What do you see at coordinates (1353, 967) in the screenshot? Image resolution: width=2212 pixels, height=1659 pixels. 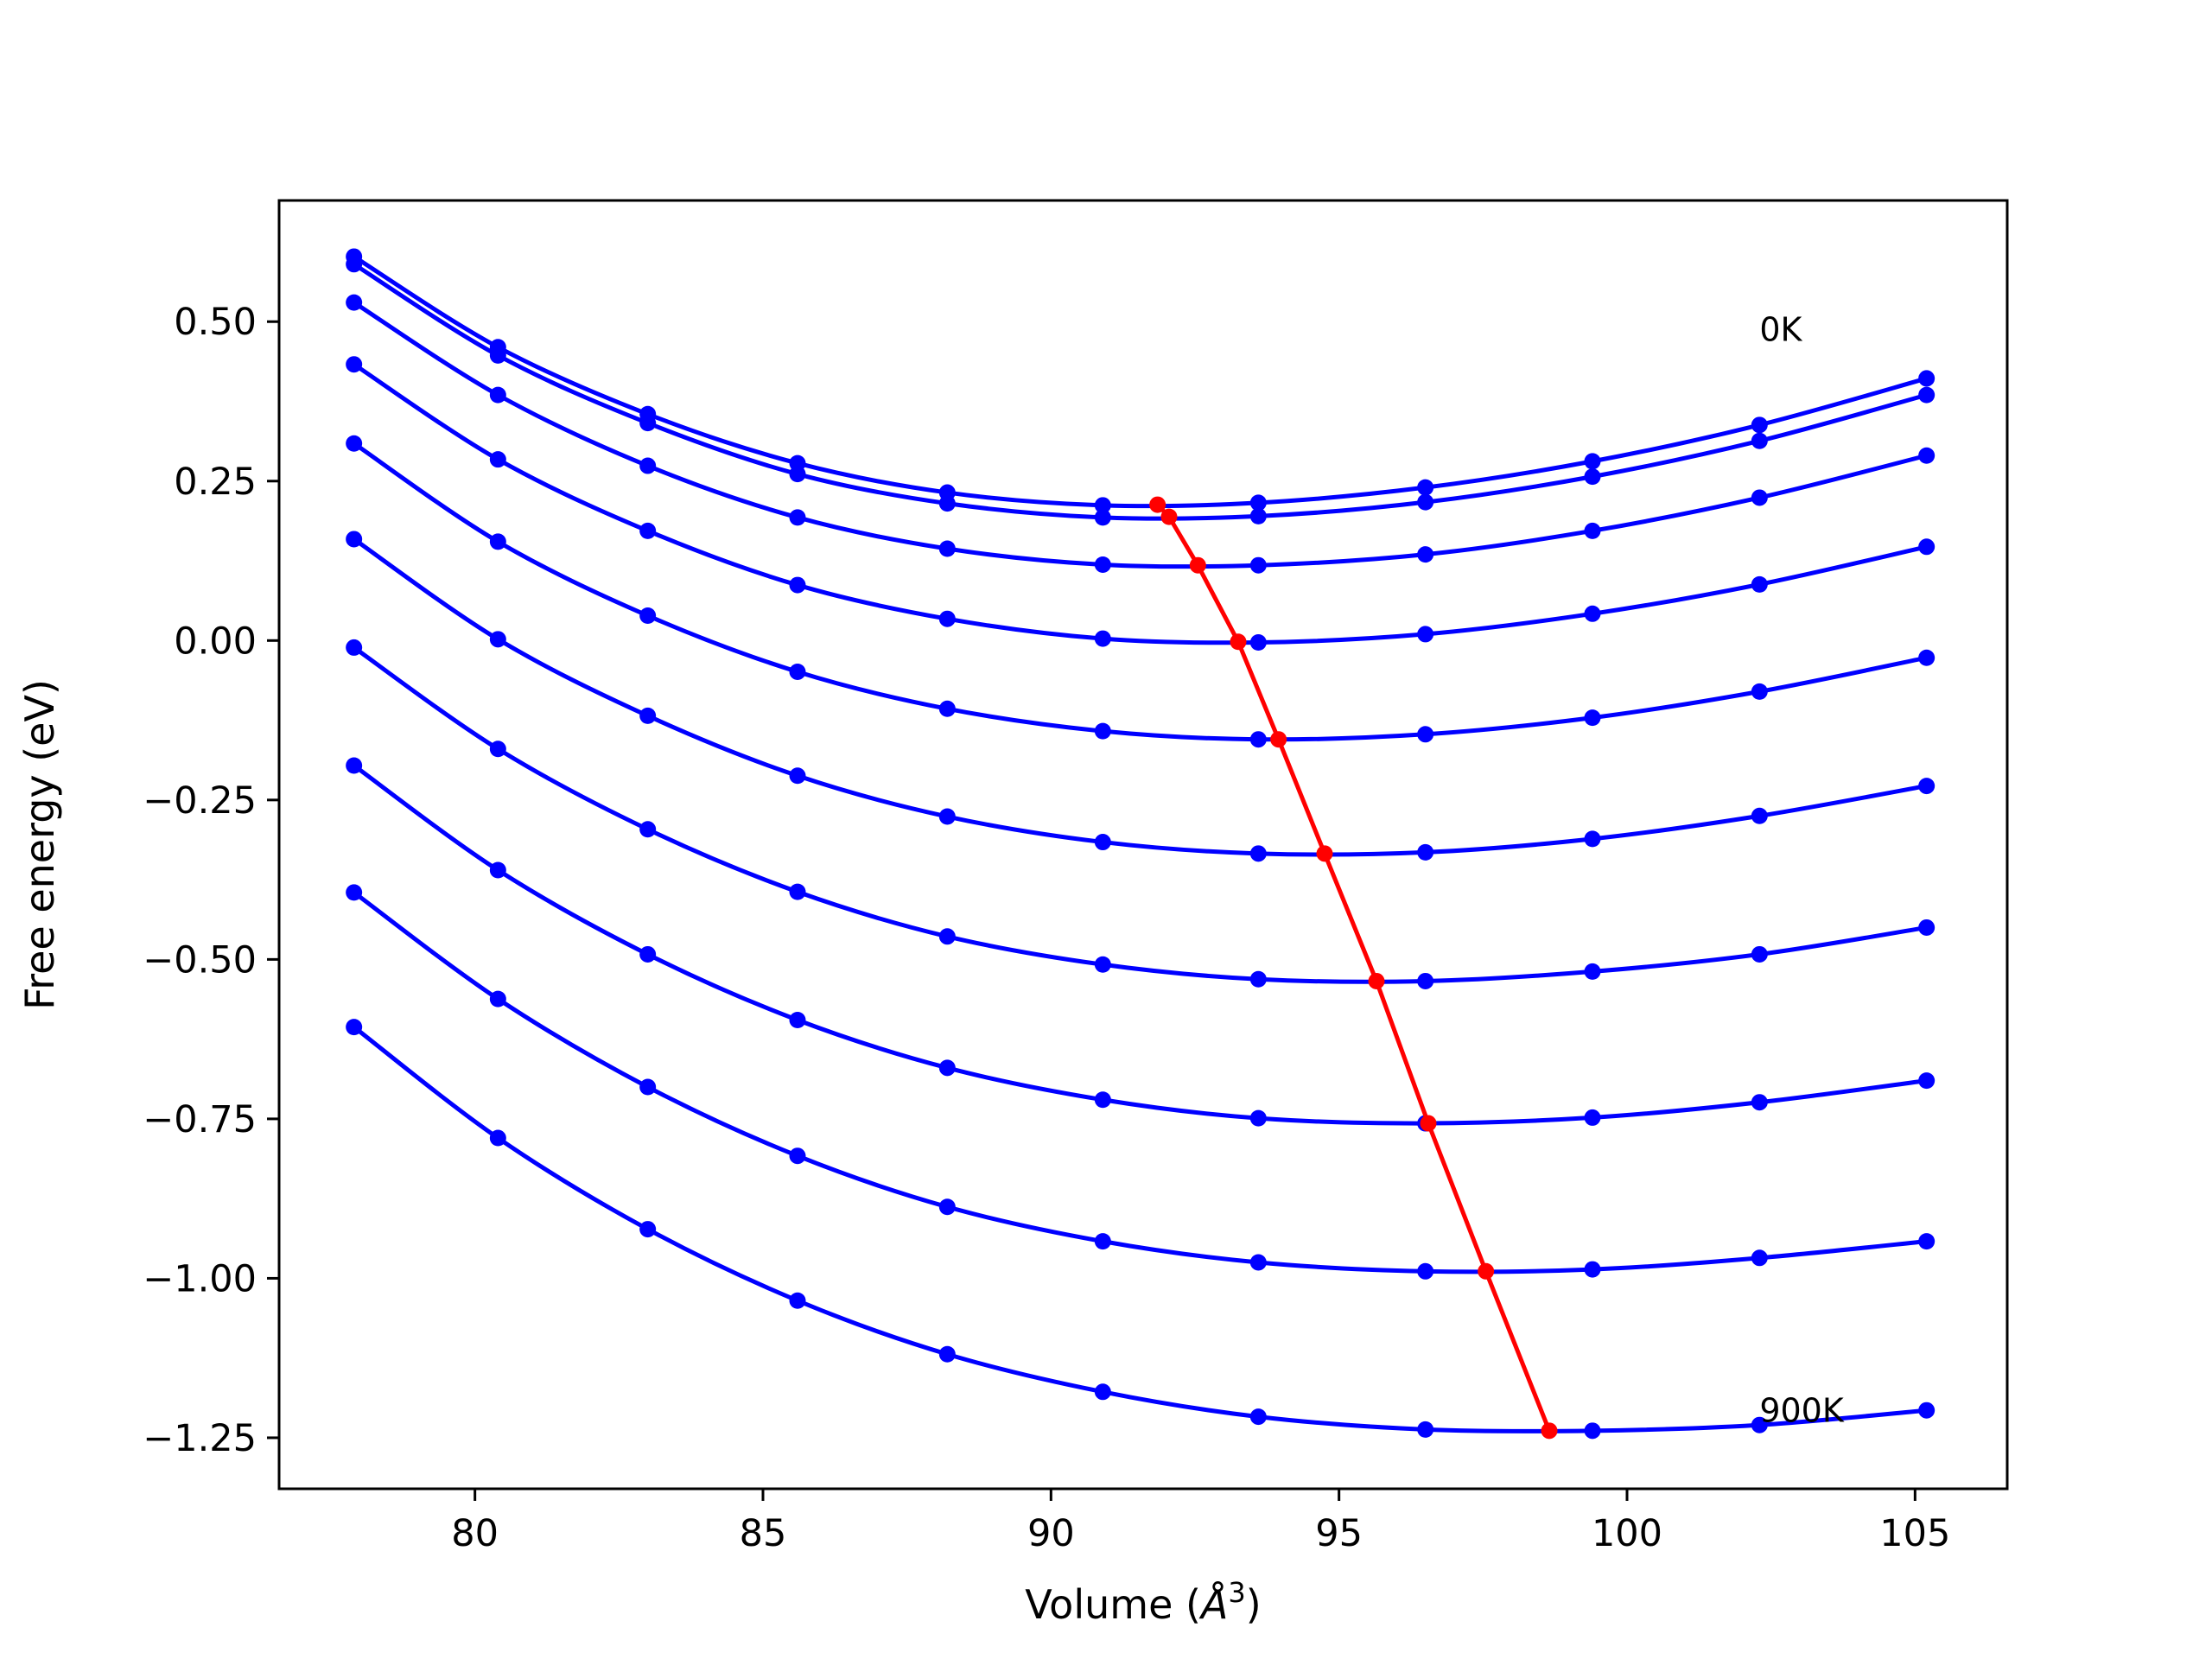 I see `minimum-path-line` at bounding box center [1353, 967].